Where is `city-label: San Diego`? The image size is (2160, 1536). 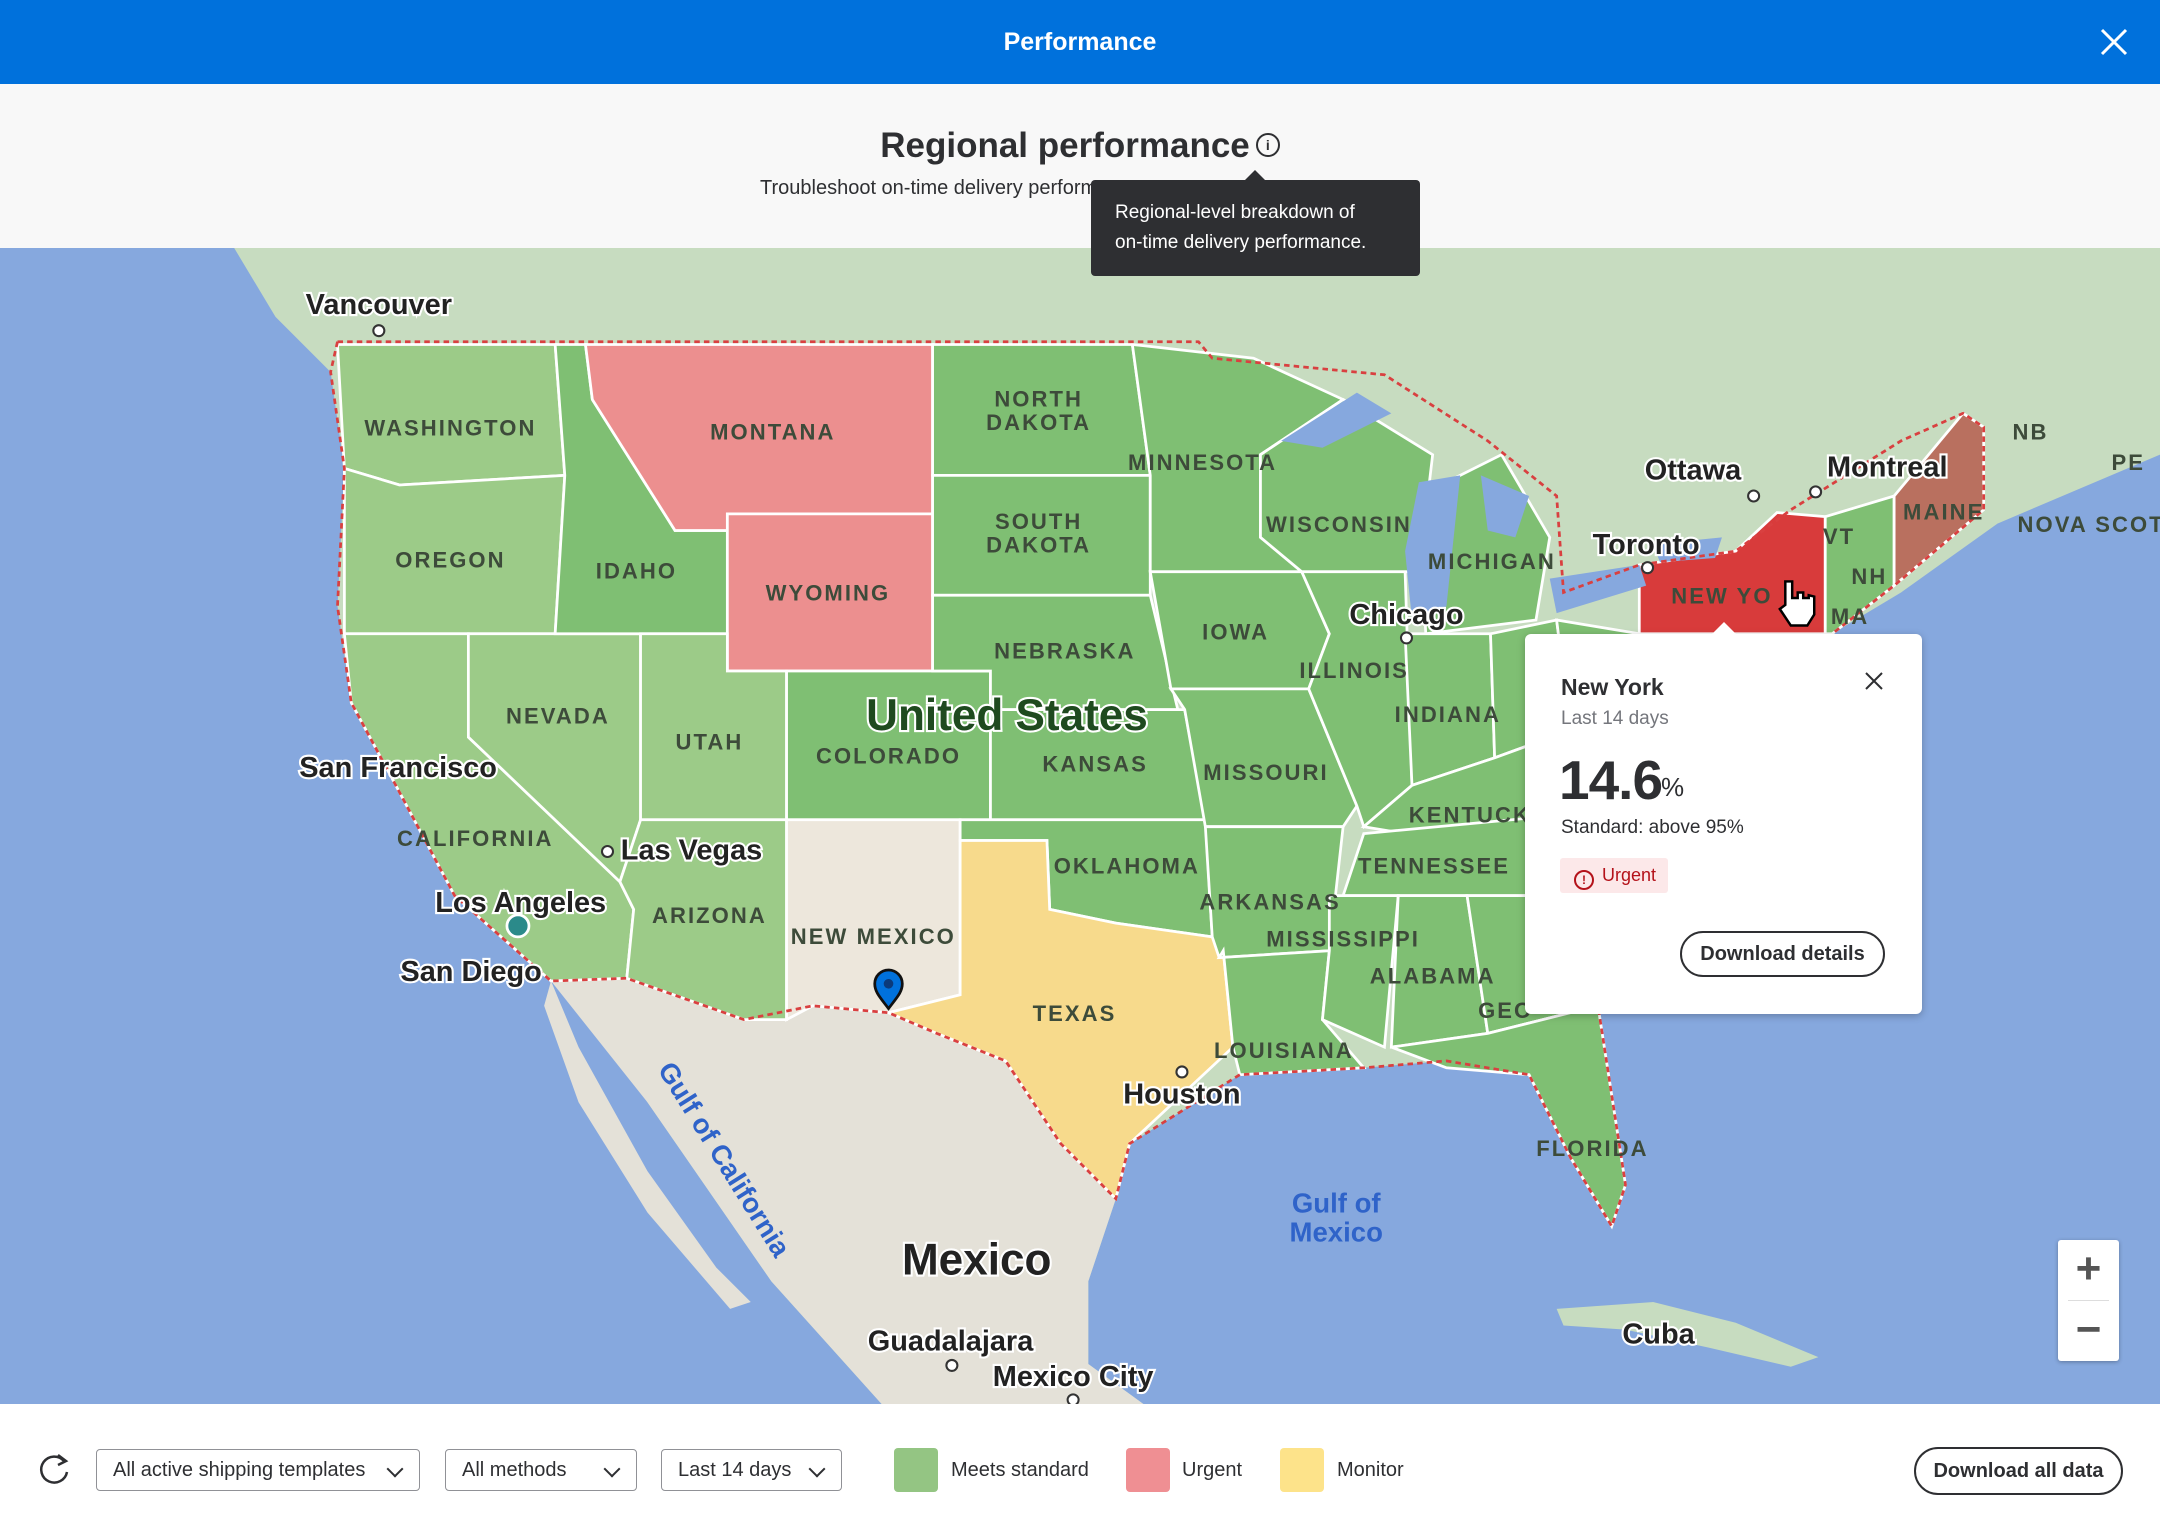
city-label: San Diego is located at coordinates (470, 972).